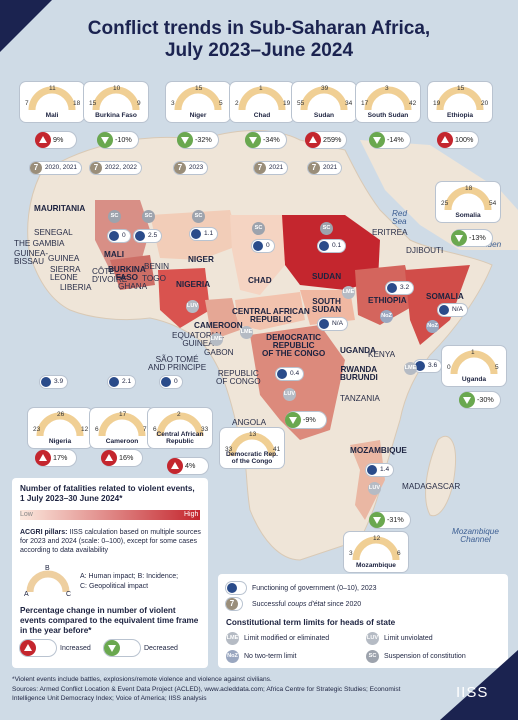  I want to click on legend-high: High, so click(191, 514).